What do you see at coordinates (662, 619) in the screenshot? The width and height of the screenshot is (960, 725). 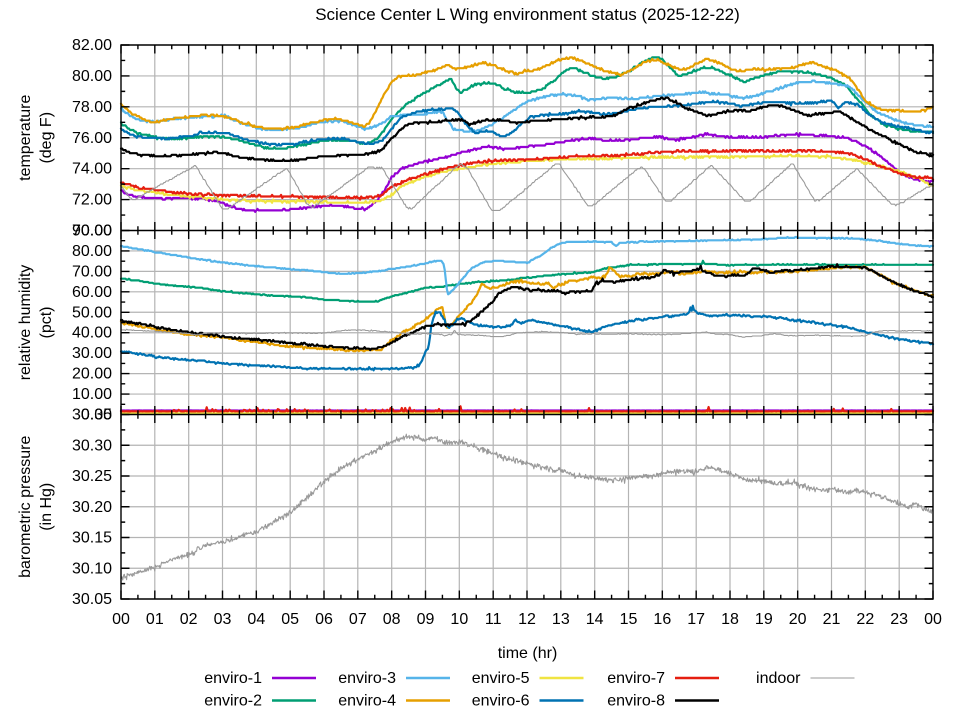 I see `svg-text: 16` at bounding box center [662, 619].